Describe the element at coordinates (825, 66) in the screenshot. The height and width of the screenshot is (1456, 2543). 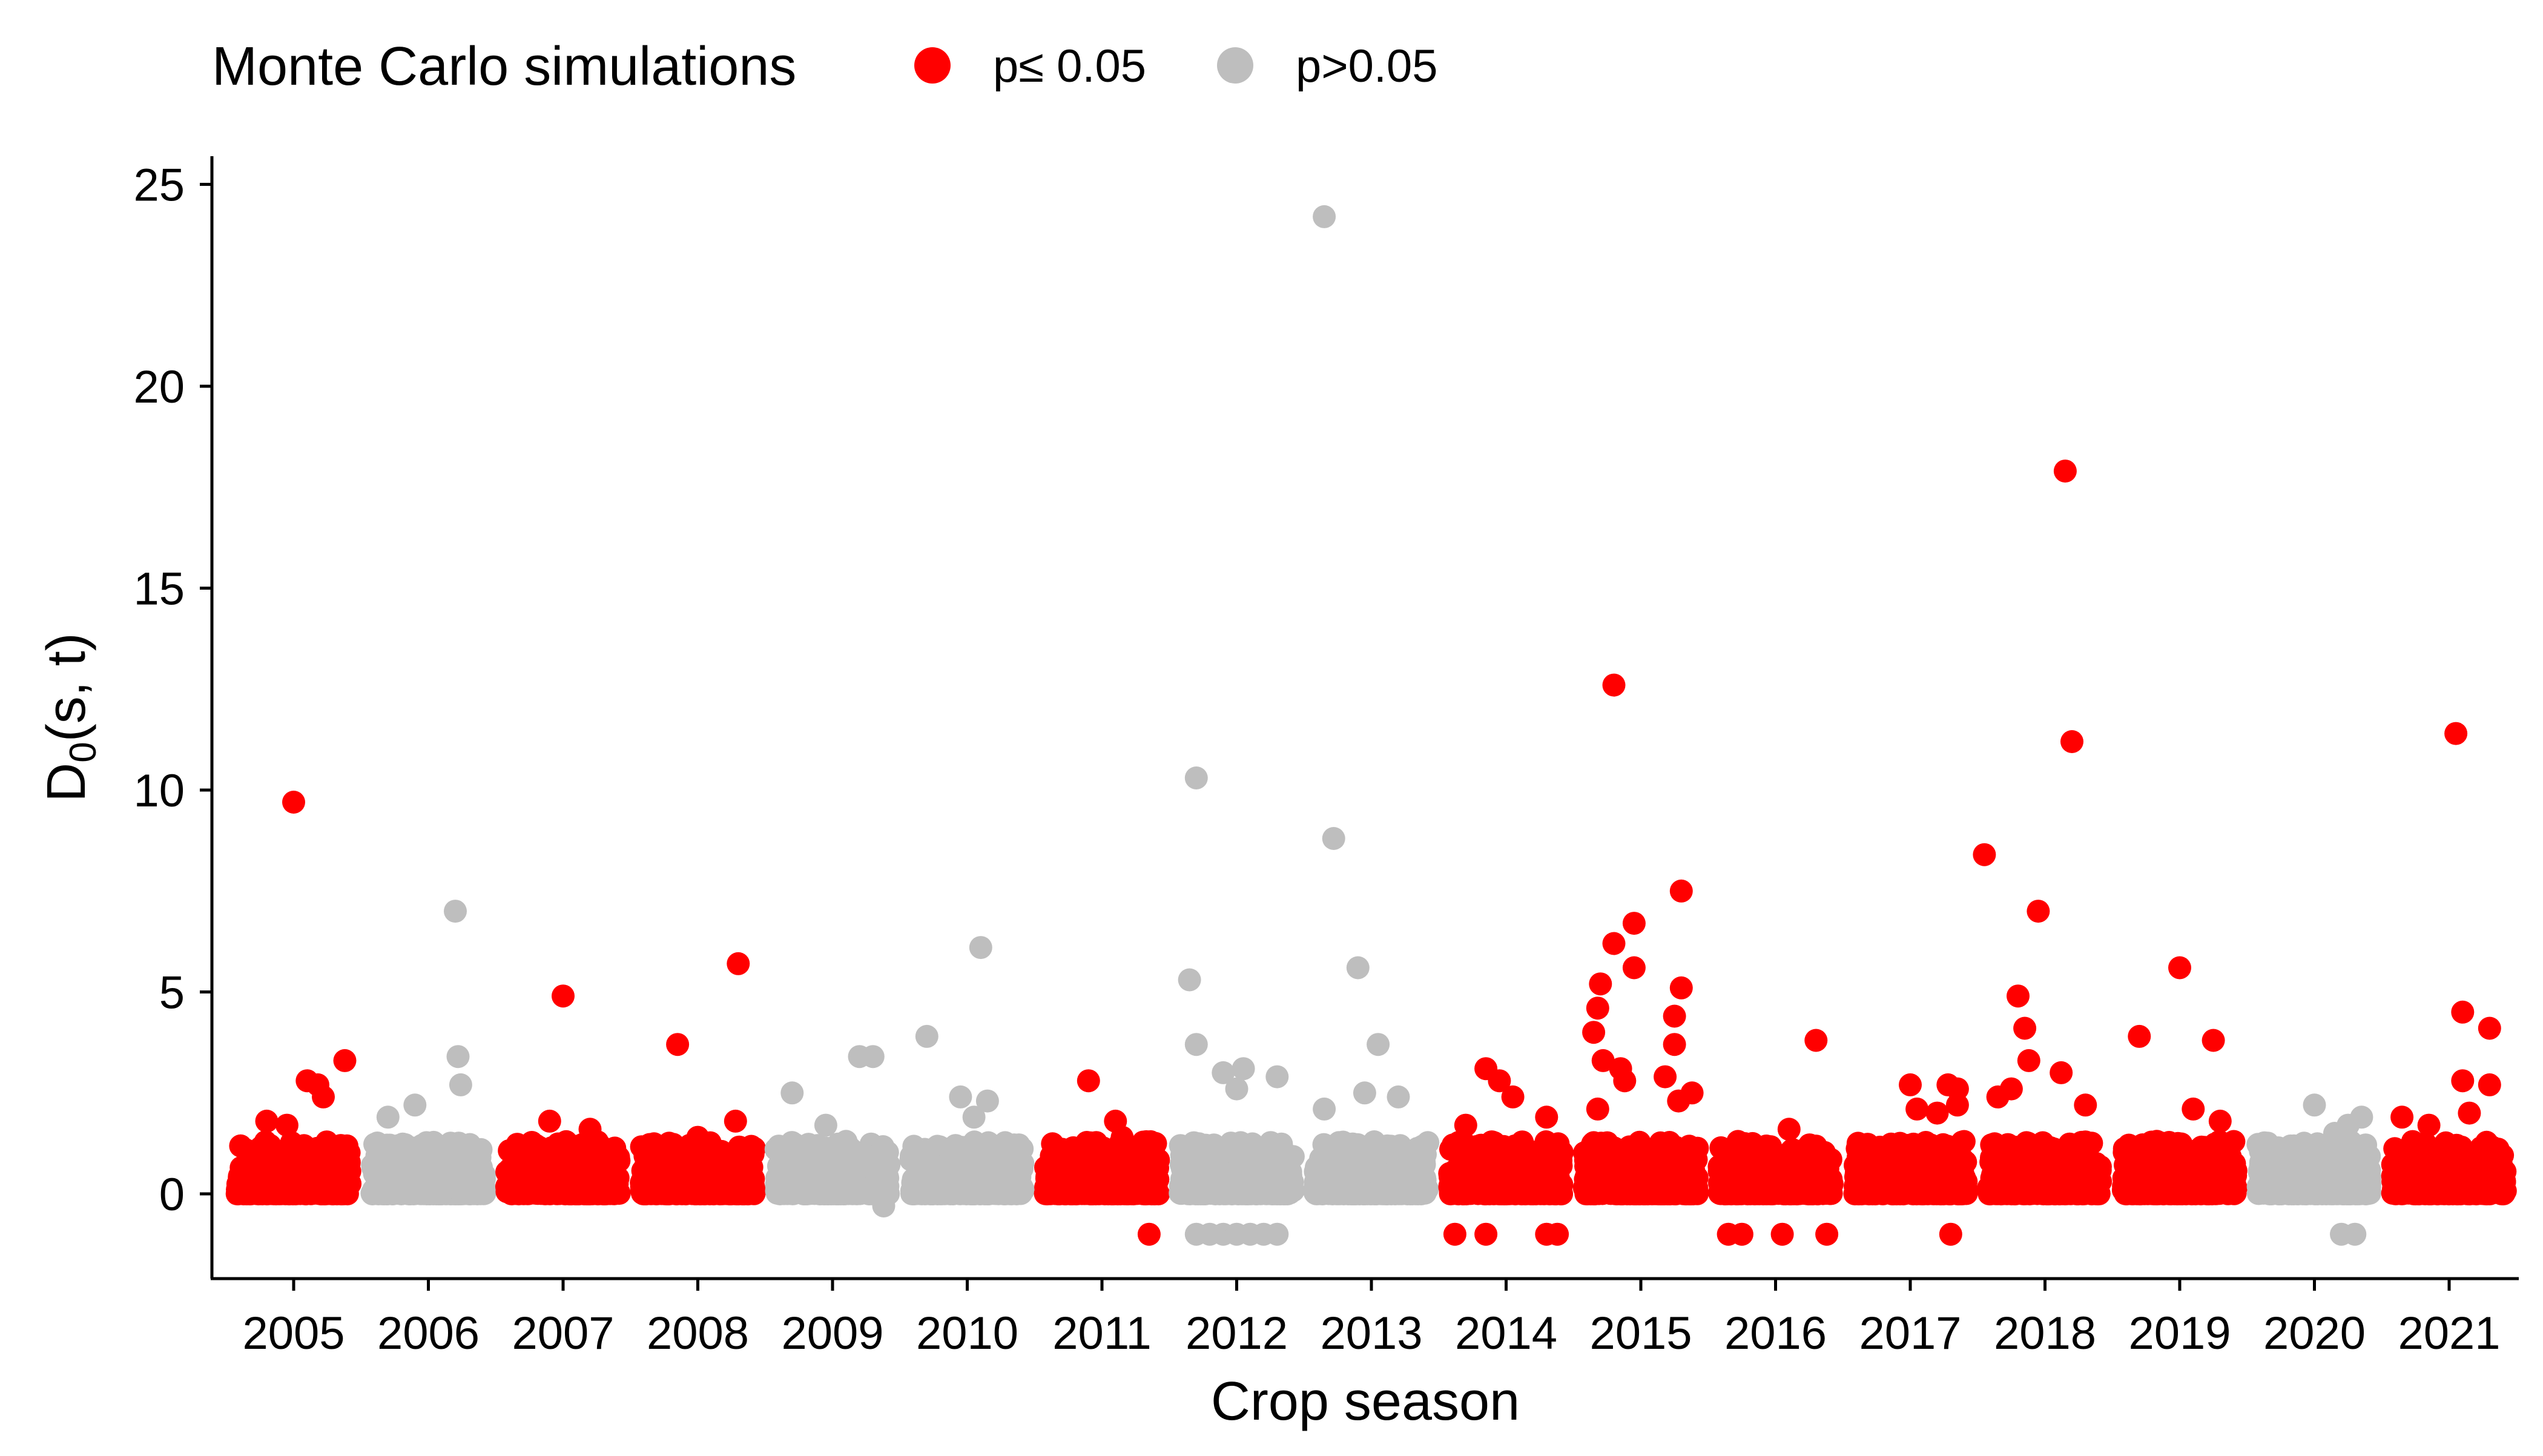
I see `legend: Monte Carlo simulations p≤ 0.05 p>0.05` at that location.